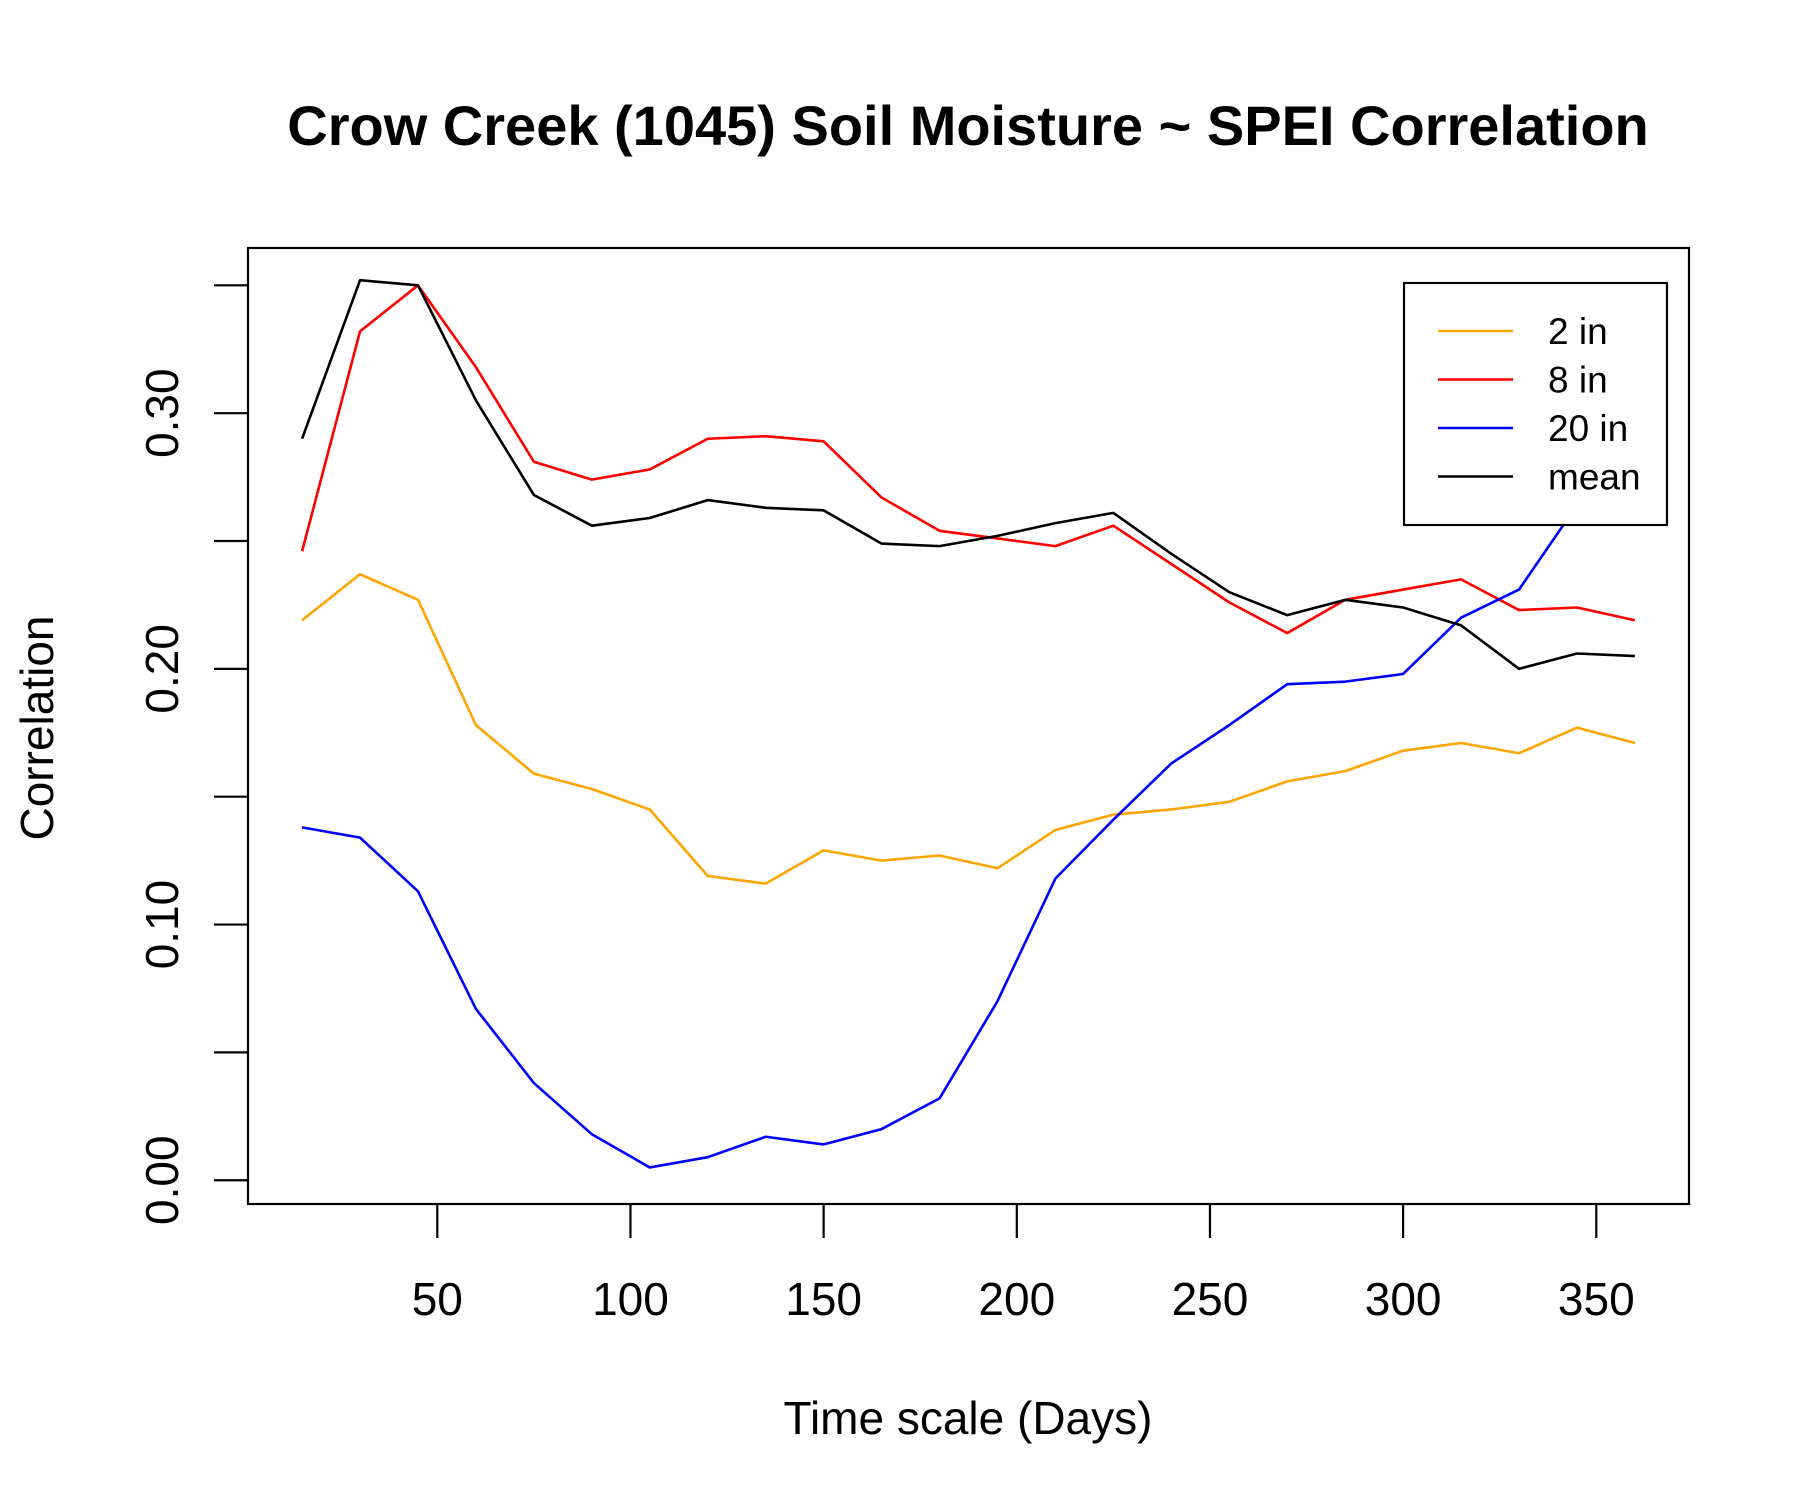  Describe the element at coordinates (162, 669) in the screenshot. I see `y-tick-label: 0.20` at that location.